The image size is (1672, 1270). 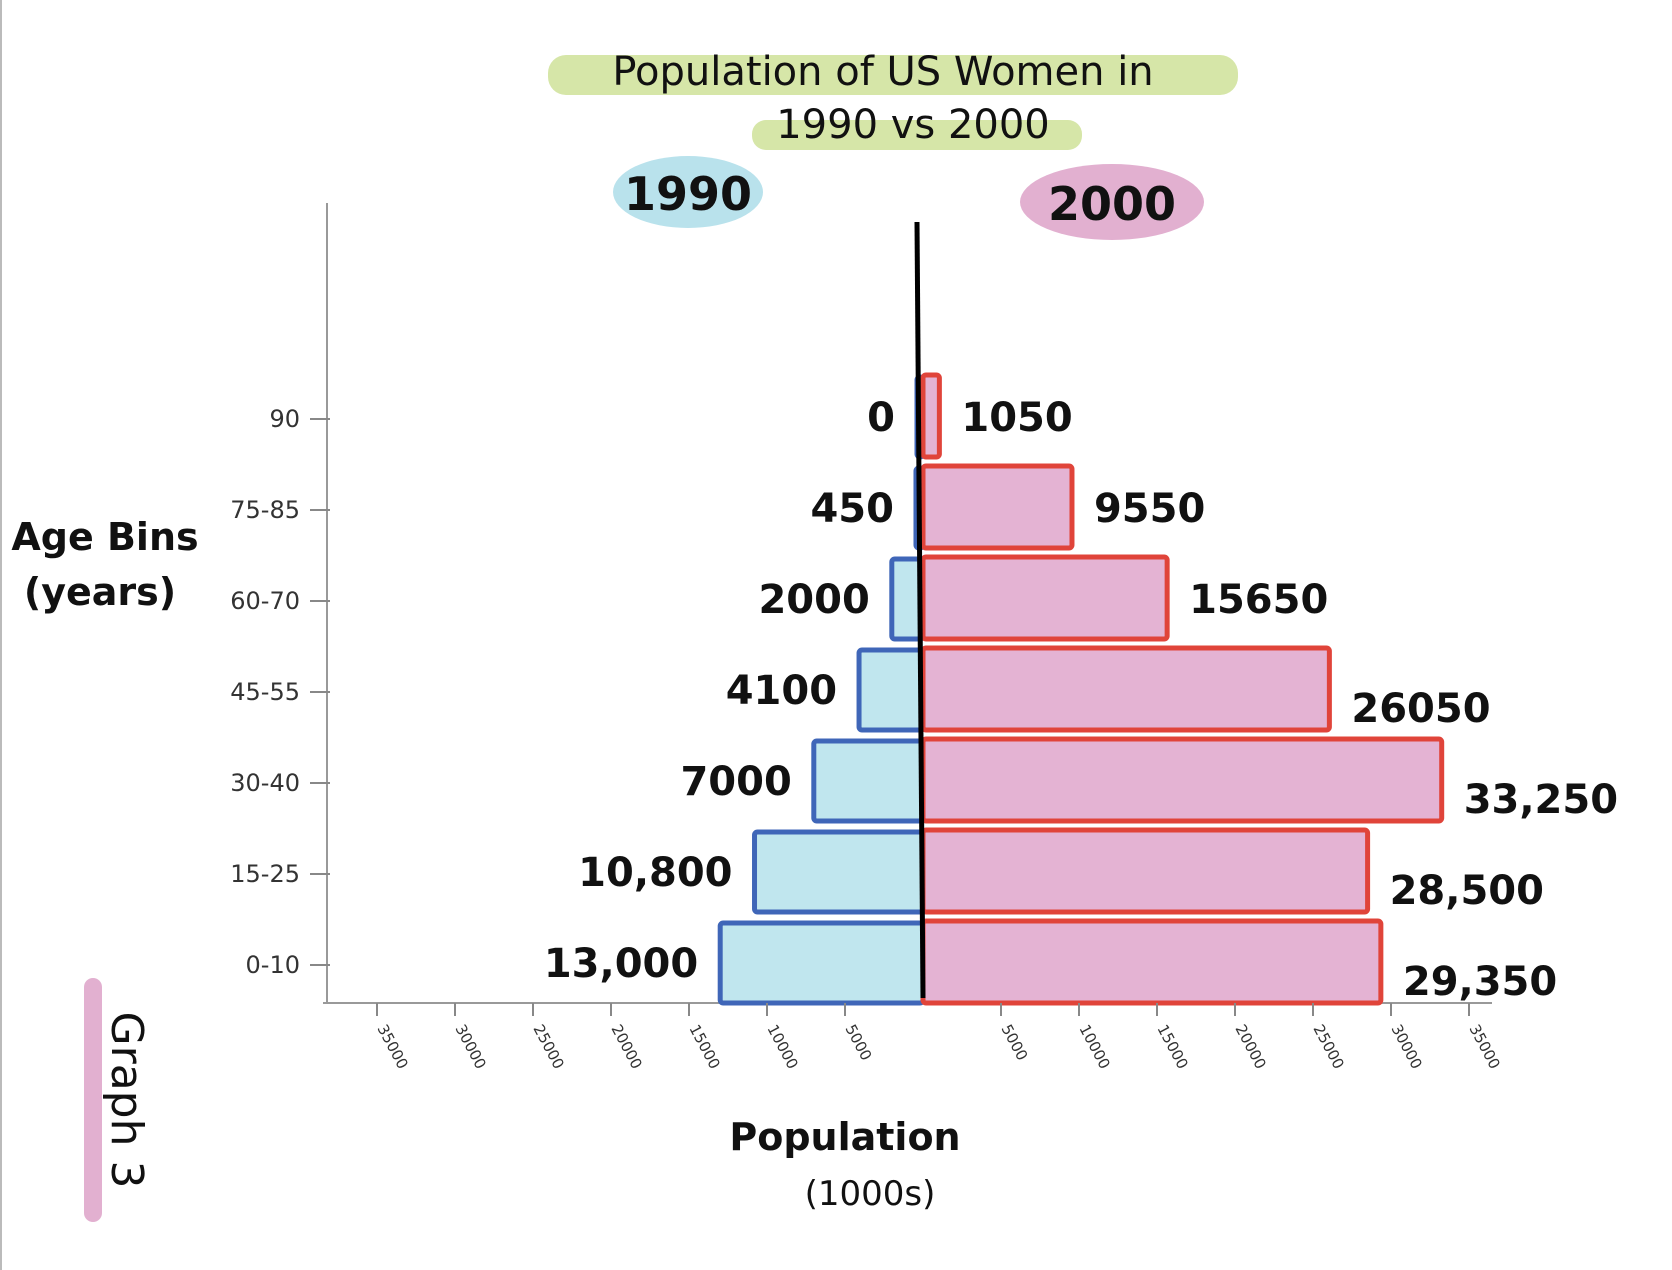 I want to click on label-2000-15-25: 28,500, so click(x=1467, y=891).